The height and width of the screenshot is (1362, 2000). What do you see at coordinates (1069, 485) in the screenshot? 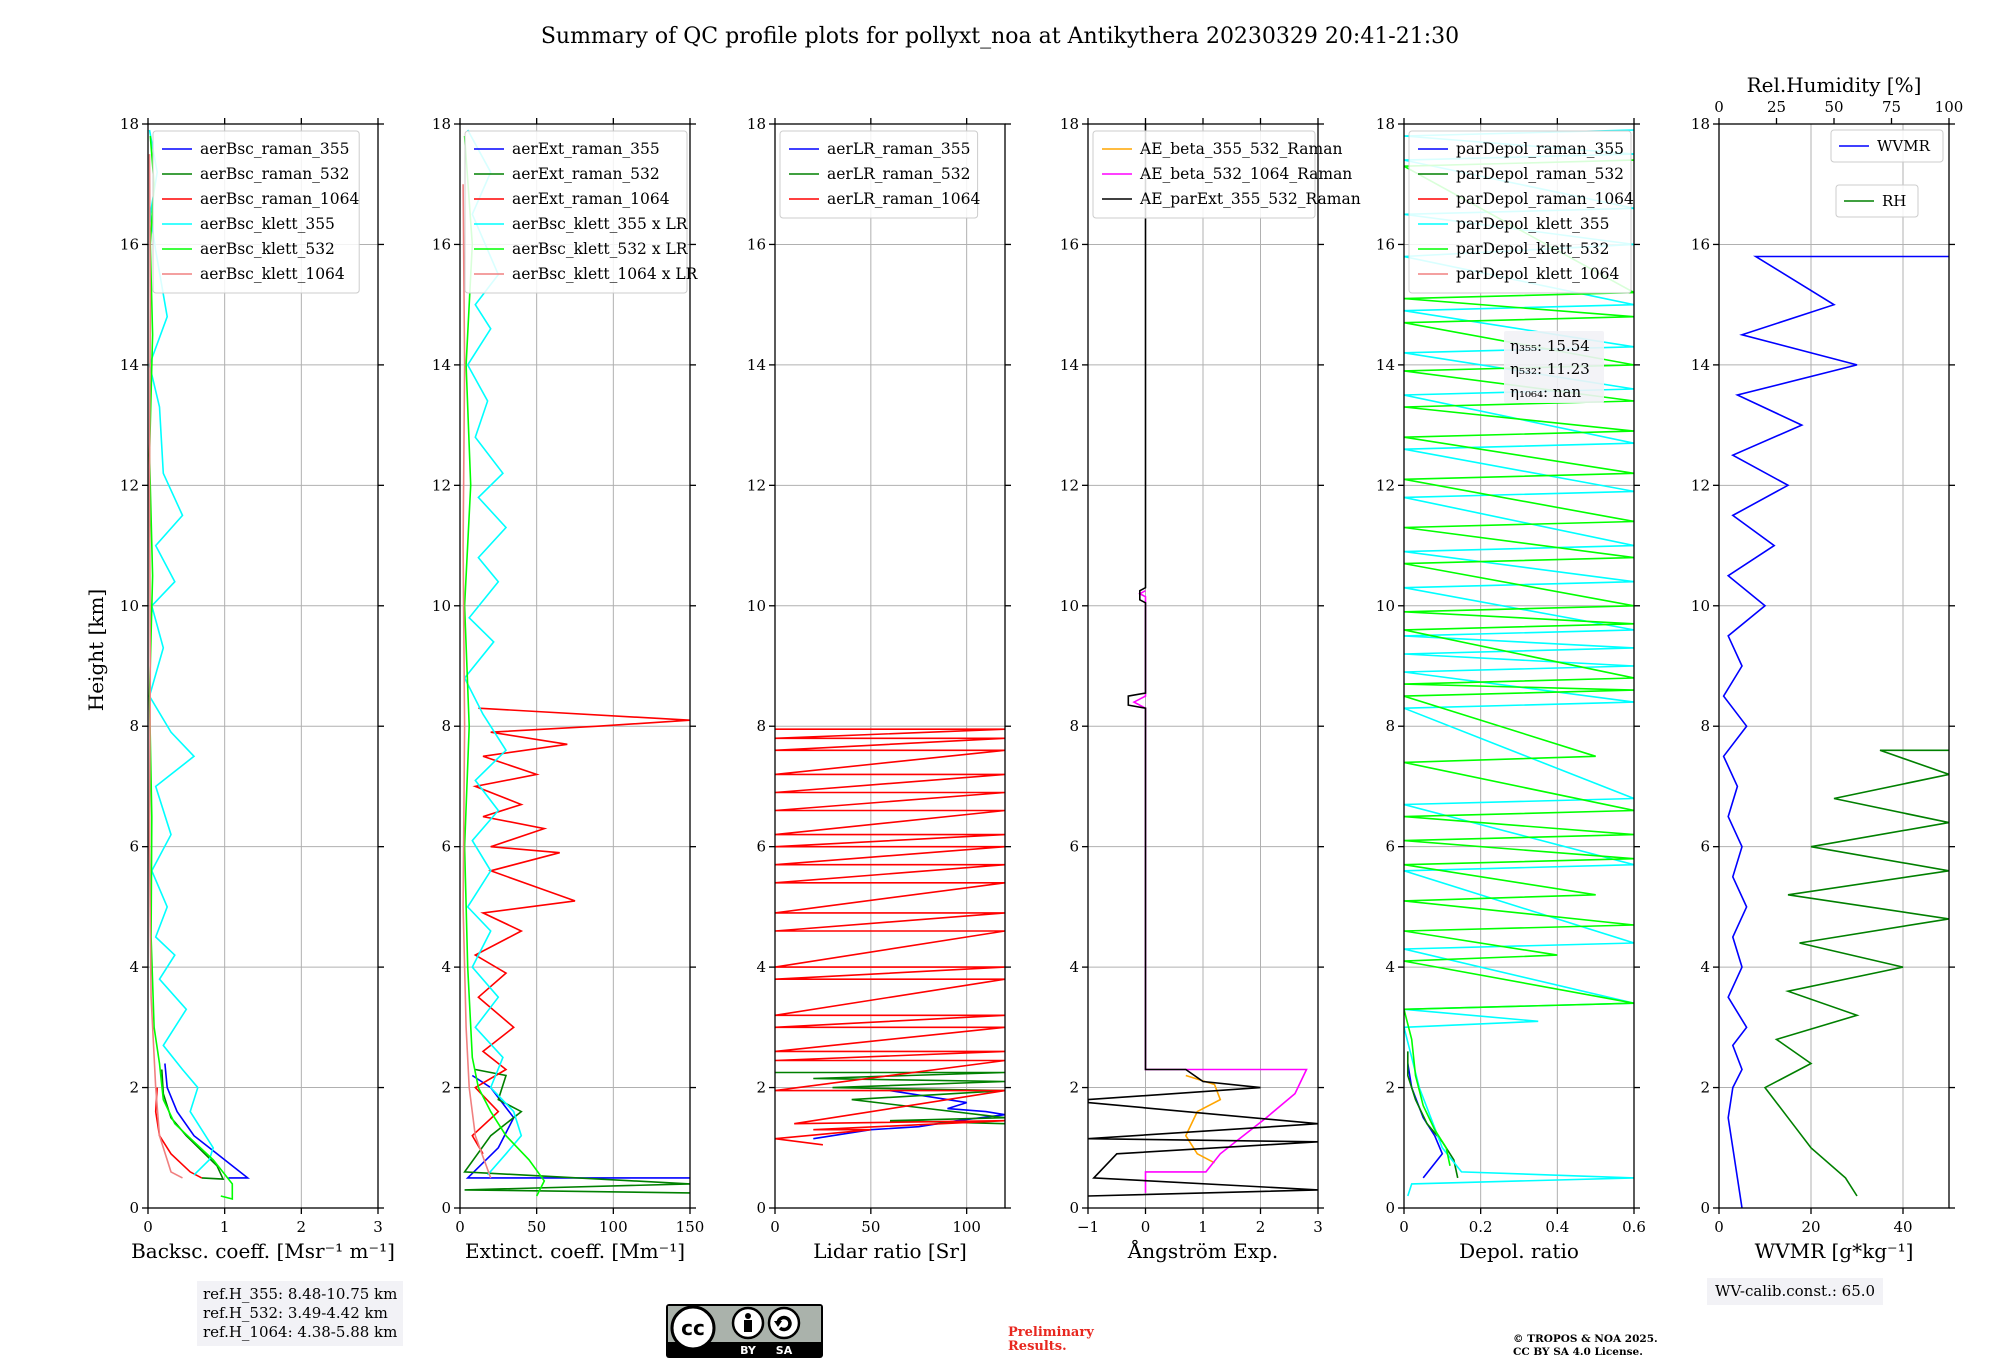
I see `y-tick-label: 12` at bounding box center [1069, 485].